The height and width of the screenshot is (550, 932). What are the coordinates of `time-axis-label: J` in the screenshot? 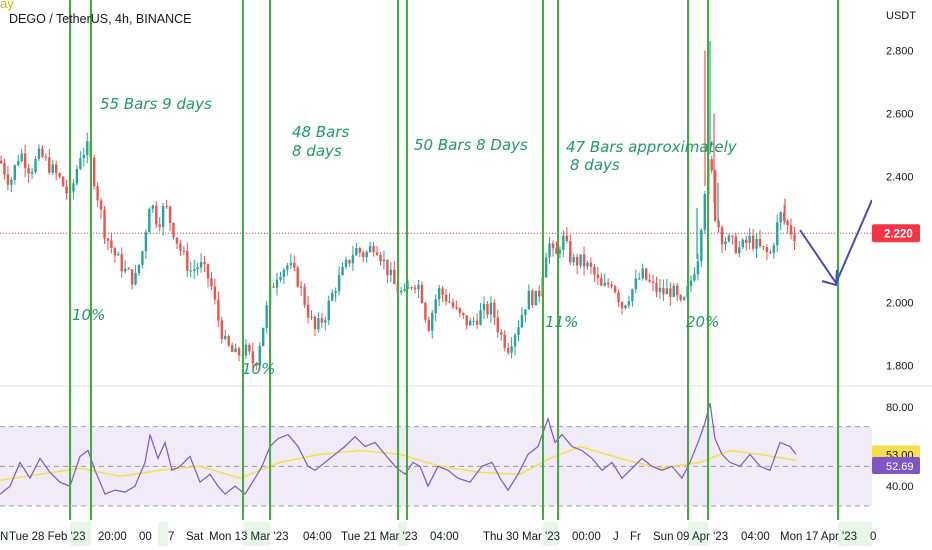 It's located at (616, 537).